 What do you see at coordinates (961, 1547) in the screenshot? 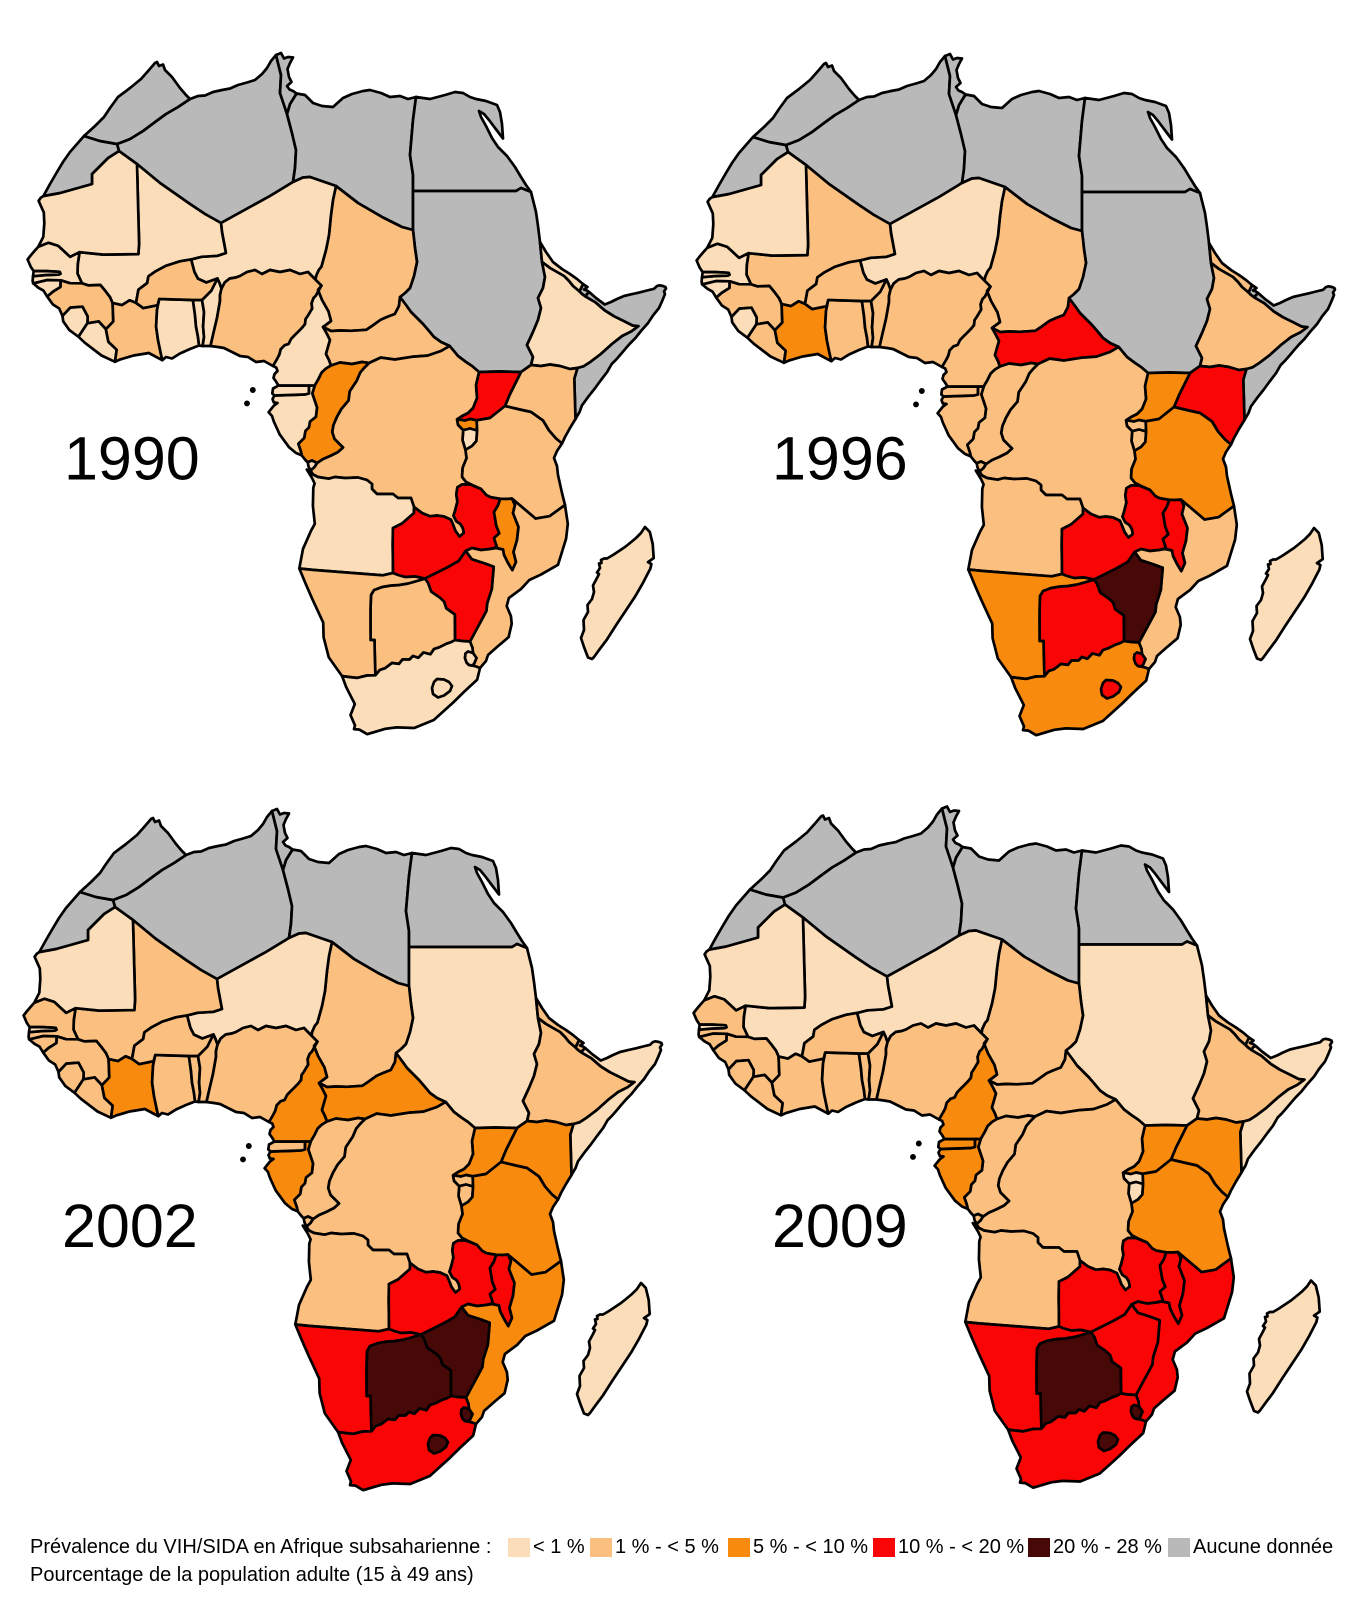
I see `svg-text: 10 % - < 20 %` at bounding box center [961, 1547].